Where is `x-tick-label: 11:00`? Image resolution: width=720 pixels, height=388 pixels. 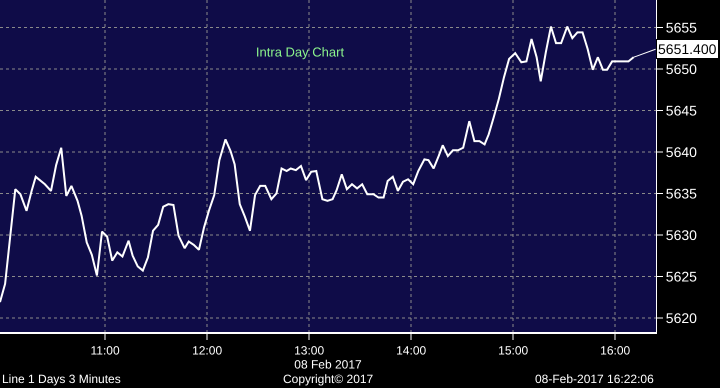
x-tick-label: 11:00 is located at coordinates (105, 350).